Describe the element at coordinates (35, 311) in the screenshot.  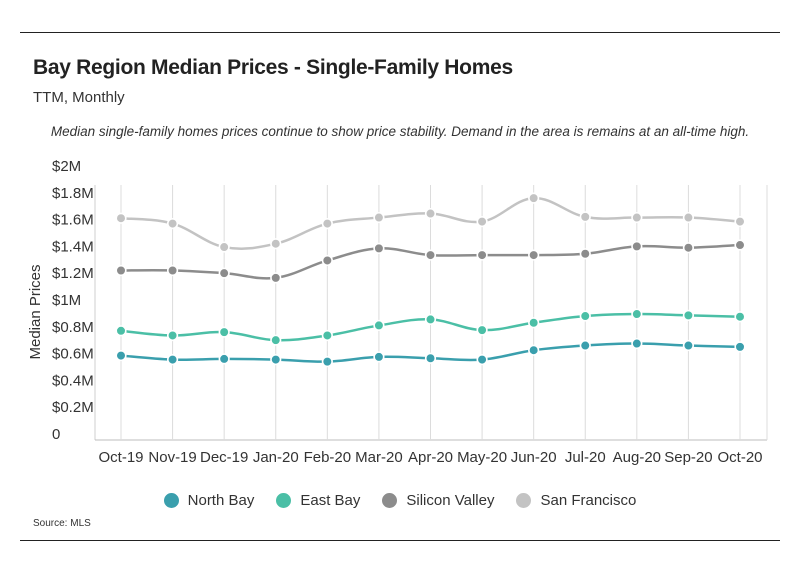
I see `y-axis-label: Median Prices` at that location.